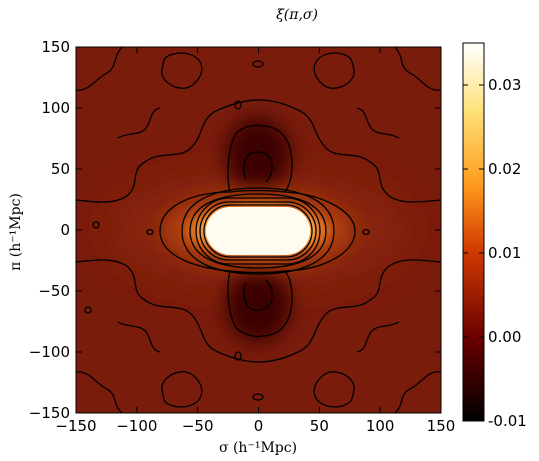  I want to click on dark-lobe-bottom, so click(258, 305).